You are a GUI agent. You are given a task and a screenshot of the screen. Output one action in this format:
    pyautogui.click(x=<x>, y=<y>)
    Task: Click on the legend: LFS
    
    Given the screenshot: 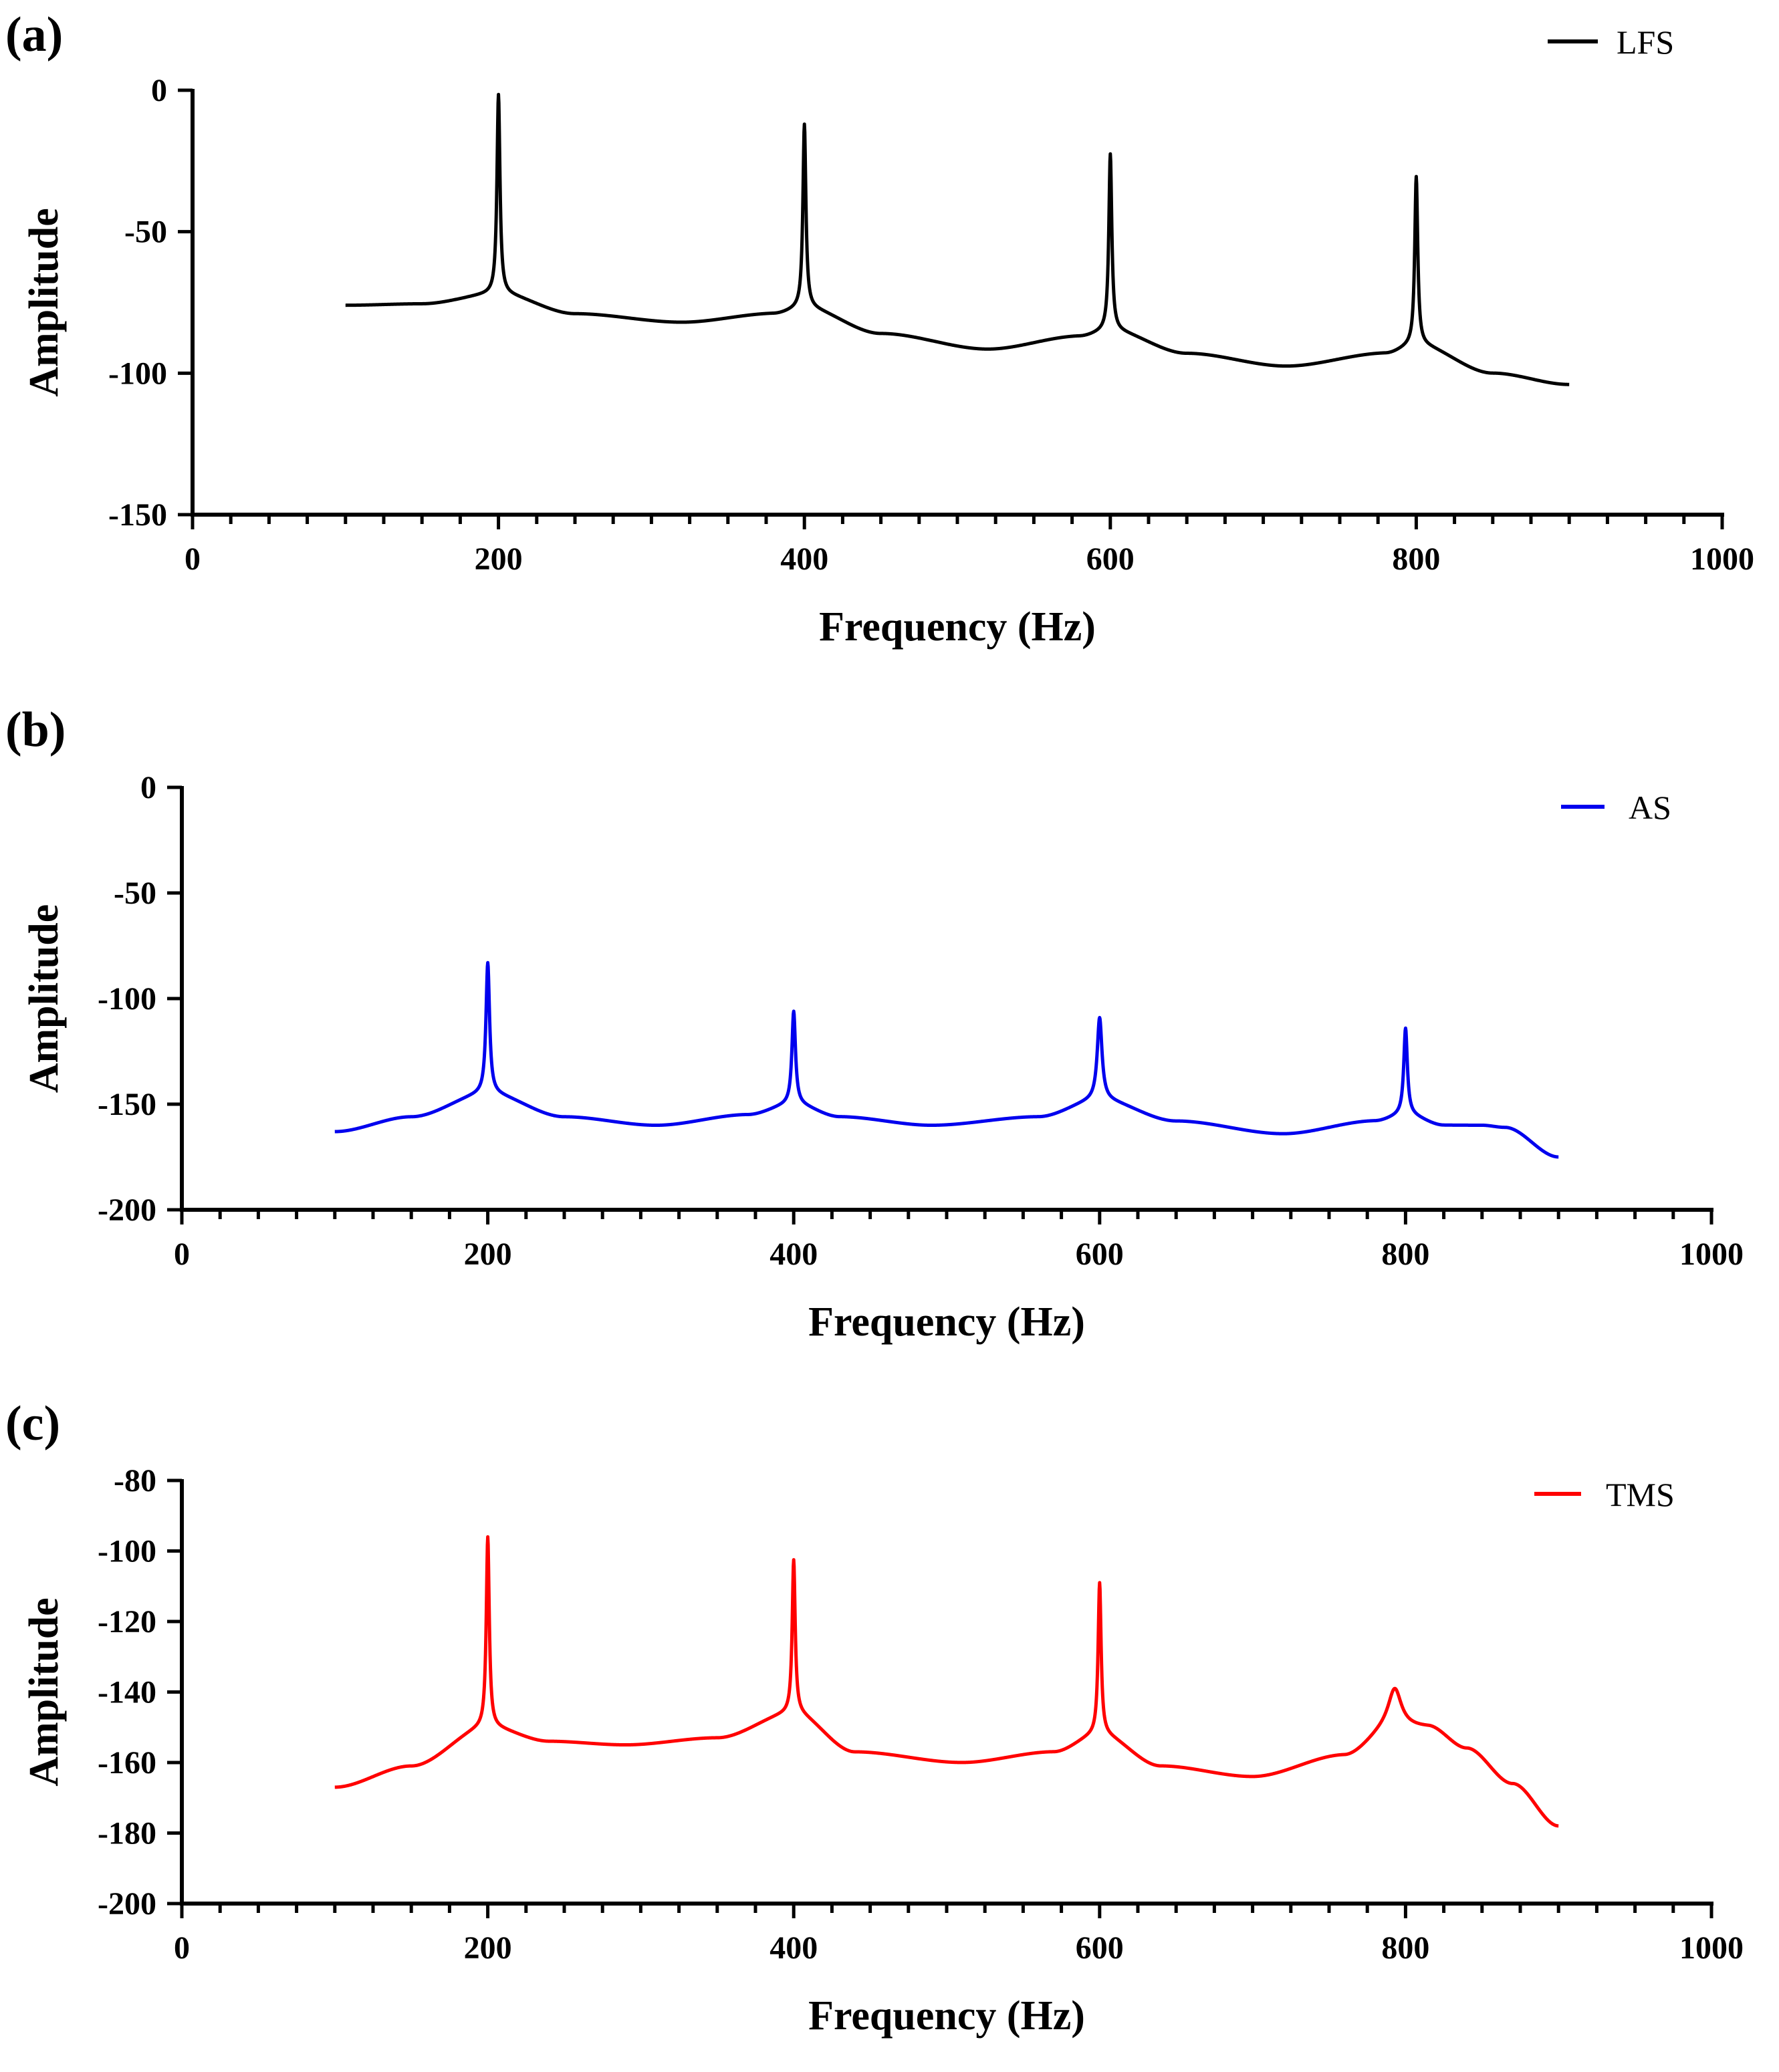 What is the action you would take?
    pyautogui.click(x=1611, y=42)
    